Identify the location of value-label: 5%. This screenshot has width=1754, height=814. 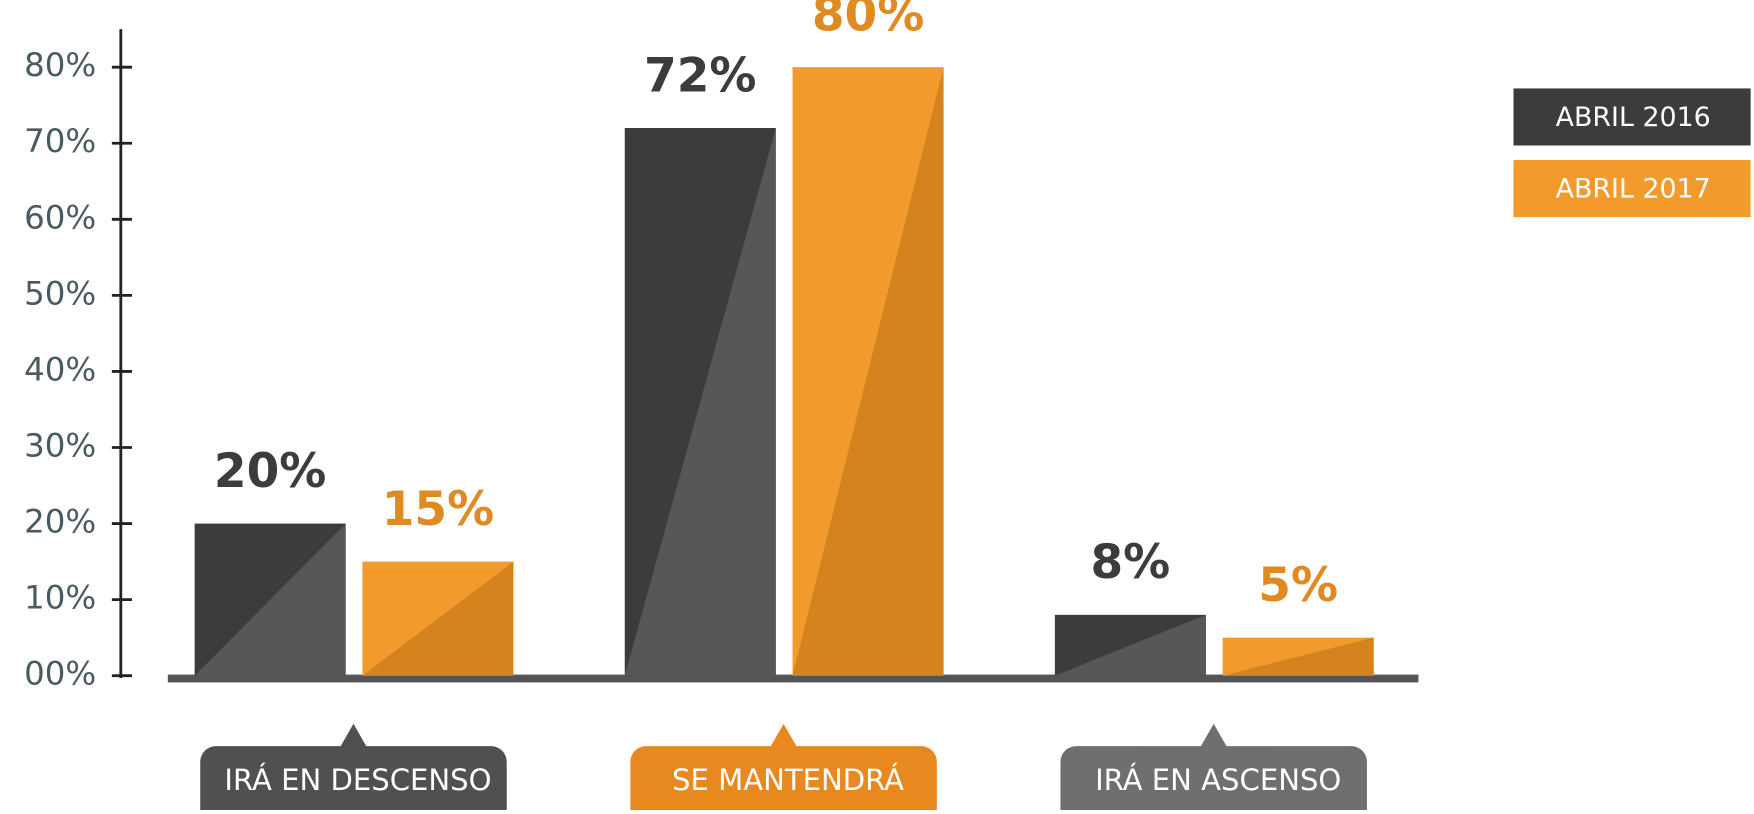
(1298, 585).